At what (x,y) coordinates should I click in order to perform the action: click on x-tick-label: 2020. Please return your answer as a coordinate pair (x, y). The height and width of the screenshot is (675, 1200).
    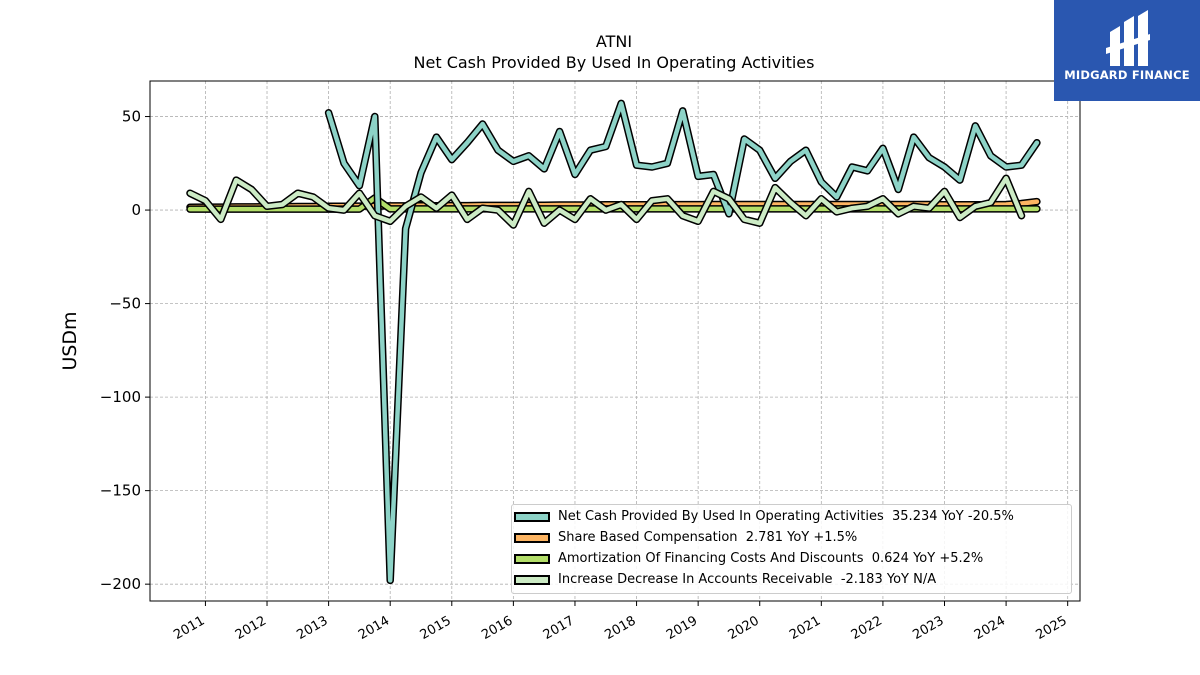
    Looking at the image, I should click on (744, 628).